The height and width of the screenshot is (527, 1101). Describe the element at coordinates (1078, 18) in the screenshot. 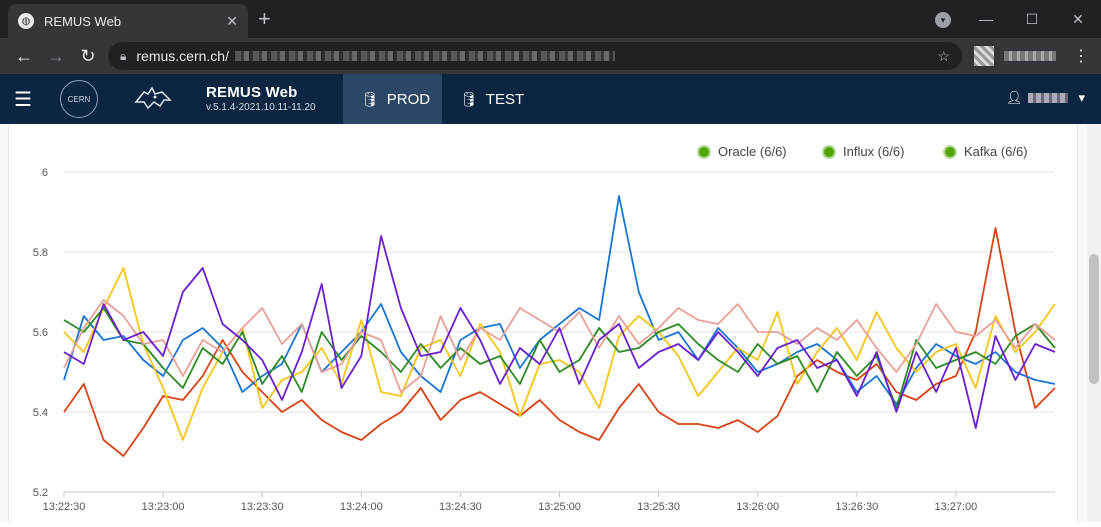

I see `close-window-icon: ✕` at that location.